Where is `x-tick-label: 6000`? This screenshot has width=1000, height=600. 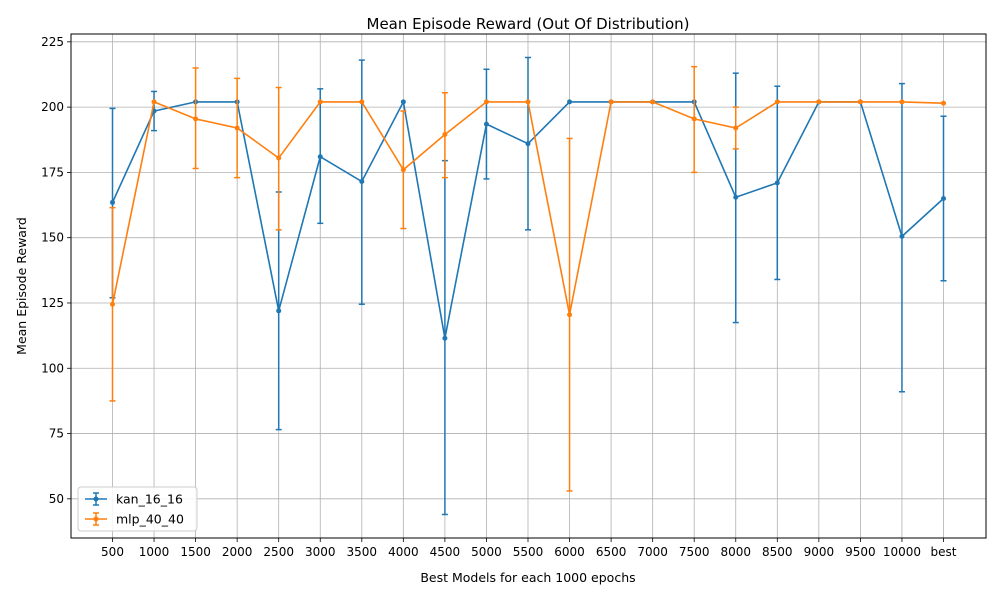 x-tick-label: 6000 is located at coordinates (569, 552).